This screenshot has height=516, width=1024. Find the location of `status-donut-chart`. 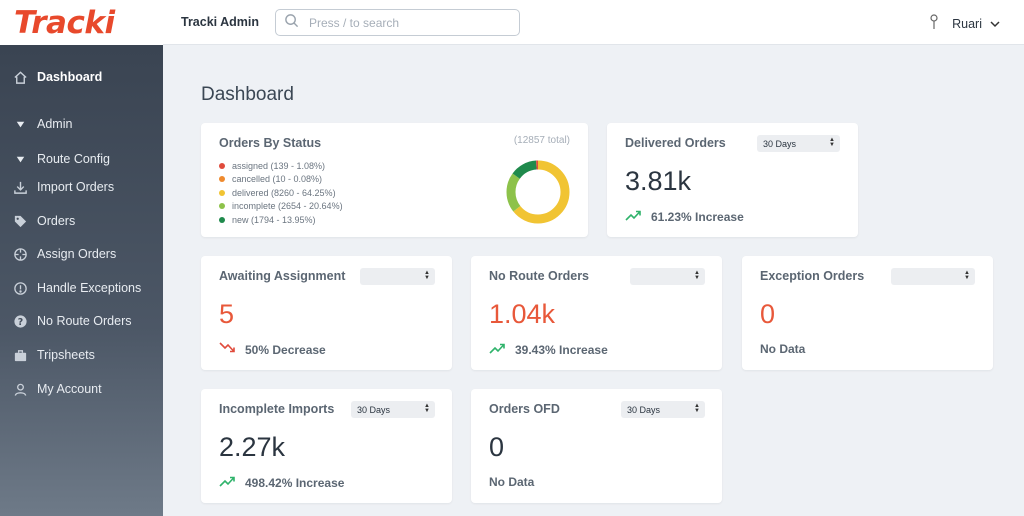

status-donut-chart is located at coordinates (538, 192).